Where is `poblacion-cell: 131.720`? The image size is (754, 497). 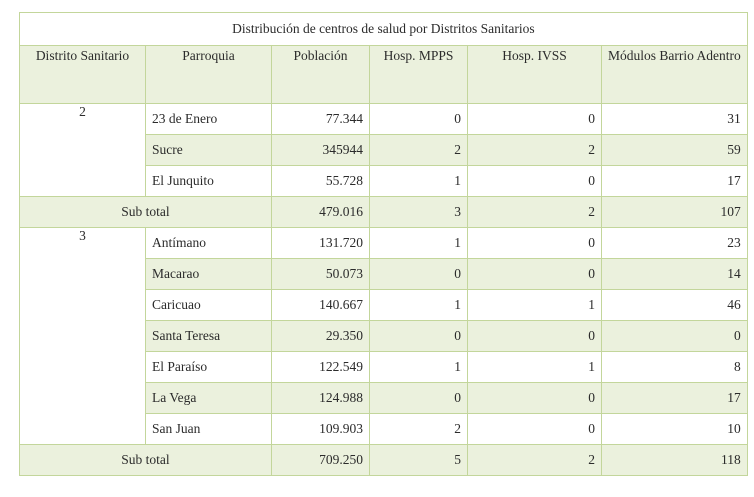 poblacion-cell: 131.720 is located at coordinates (320, 243).